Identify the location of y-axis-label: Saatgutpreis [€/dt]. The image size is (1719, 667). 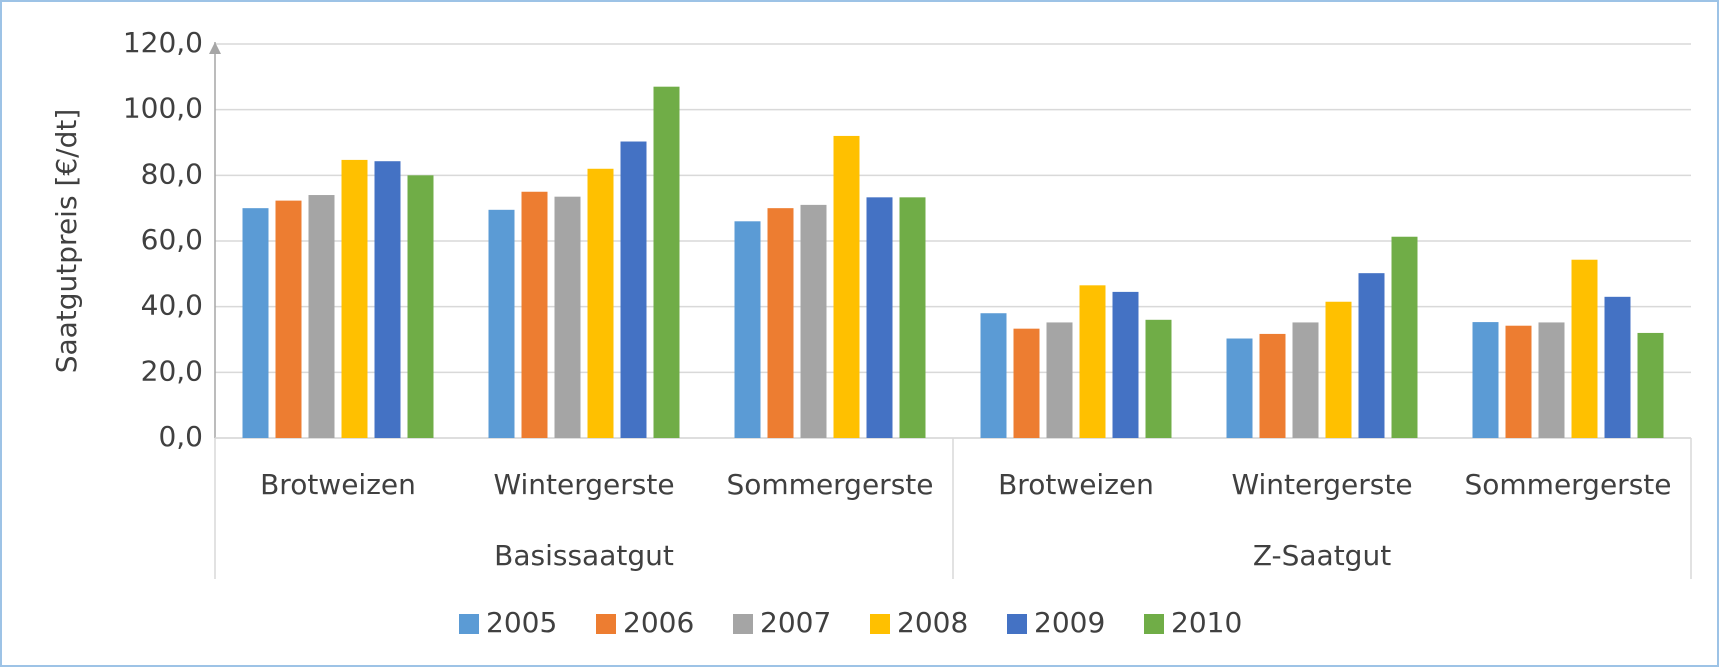
(66, 241).